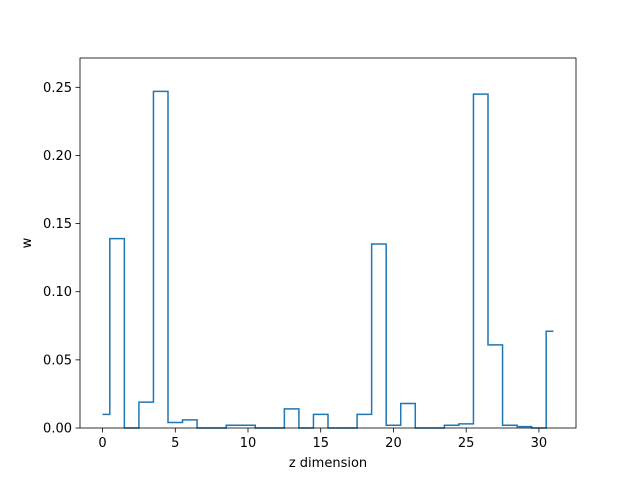 This screenshot has height=480, width=640. Describe the element at coordinates (57, 156) in the screenshot. I see `y-tick-label: 0.20` at that location.